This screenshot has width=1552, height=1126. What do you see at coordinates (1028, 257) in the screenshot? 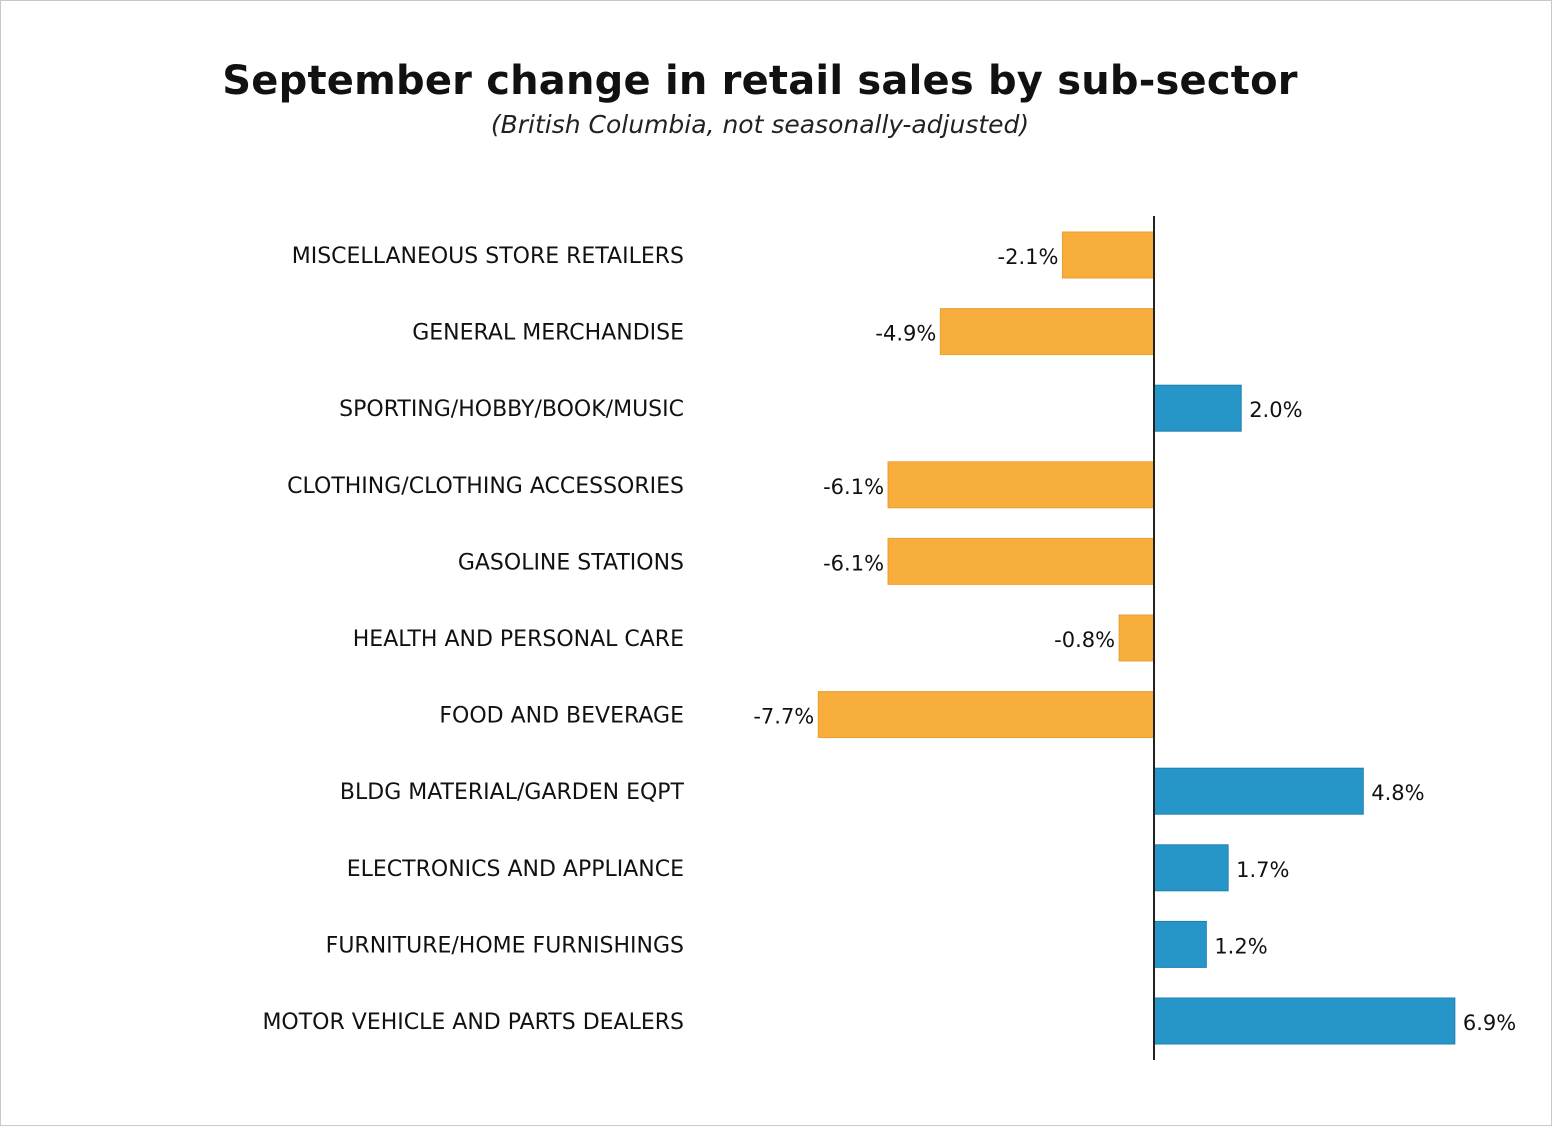
I see `data-label: -2.1%` at bounding box center [1028, 257].